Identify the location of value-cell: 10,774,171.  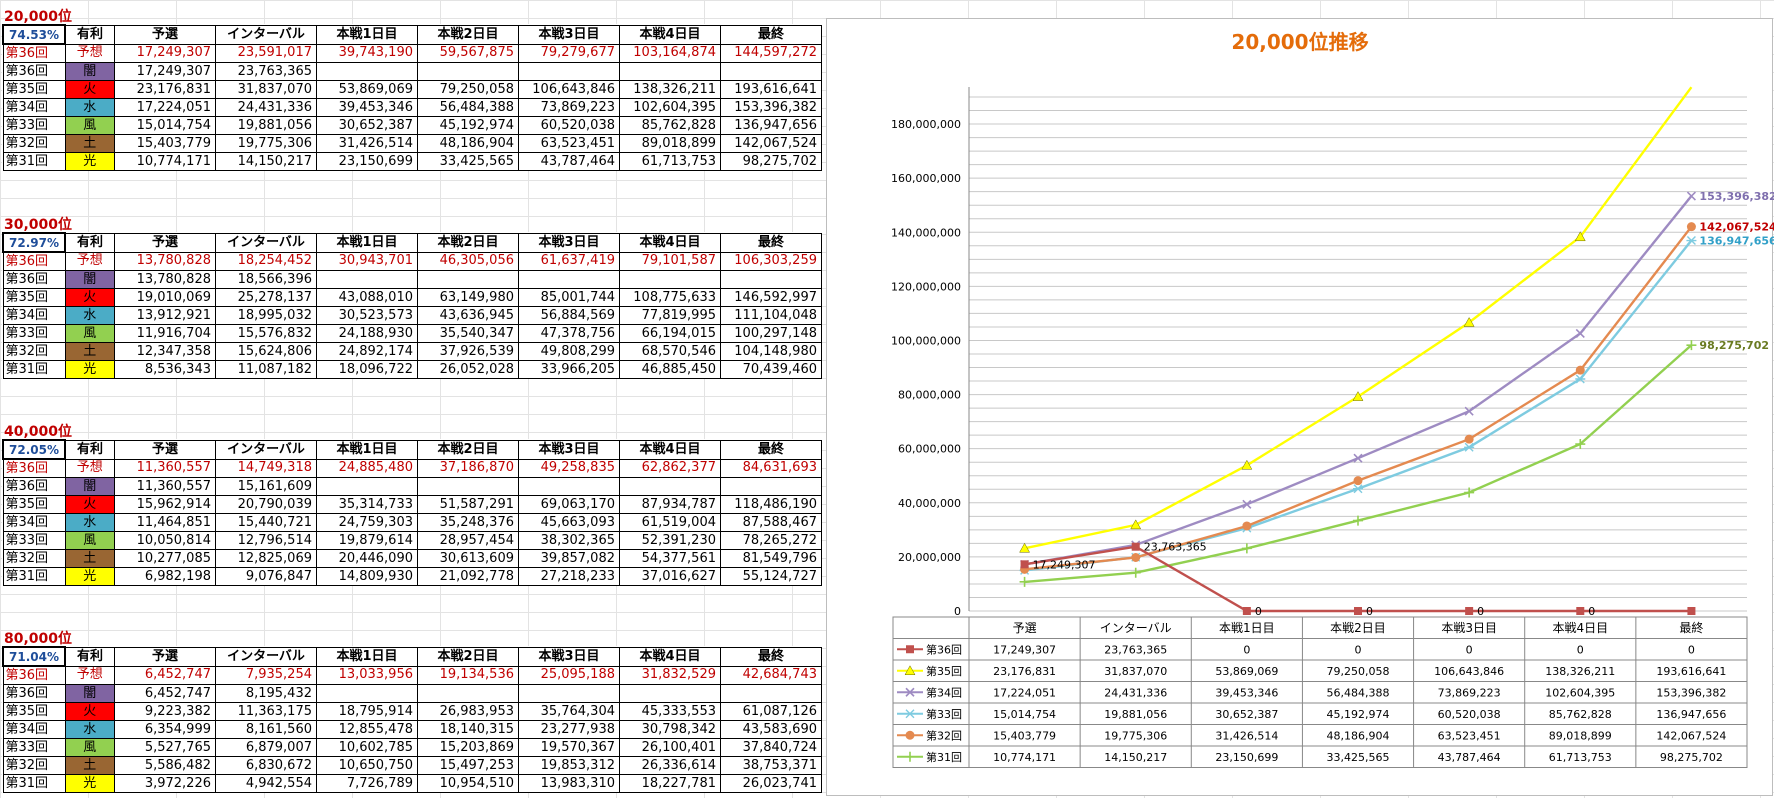
(165, 161).